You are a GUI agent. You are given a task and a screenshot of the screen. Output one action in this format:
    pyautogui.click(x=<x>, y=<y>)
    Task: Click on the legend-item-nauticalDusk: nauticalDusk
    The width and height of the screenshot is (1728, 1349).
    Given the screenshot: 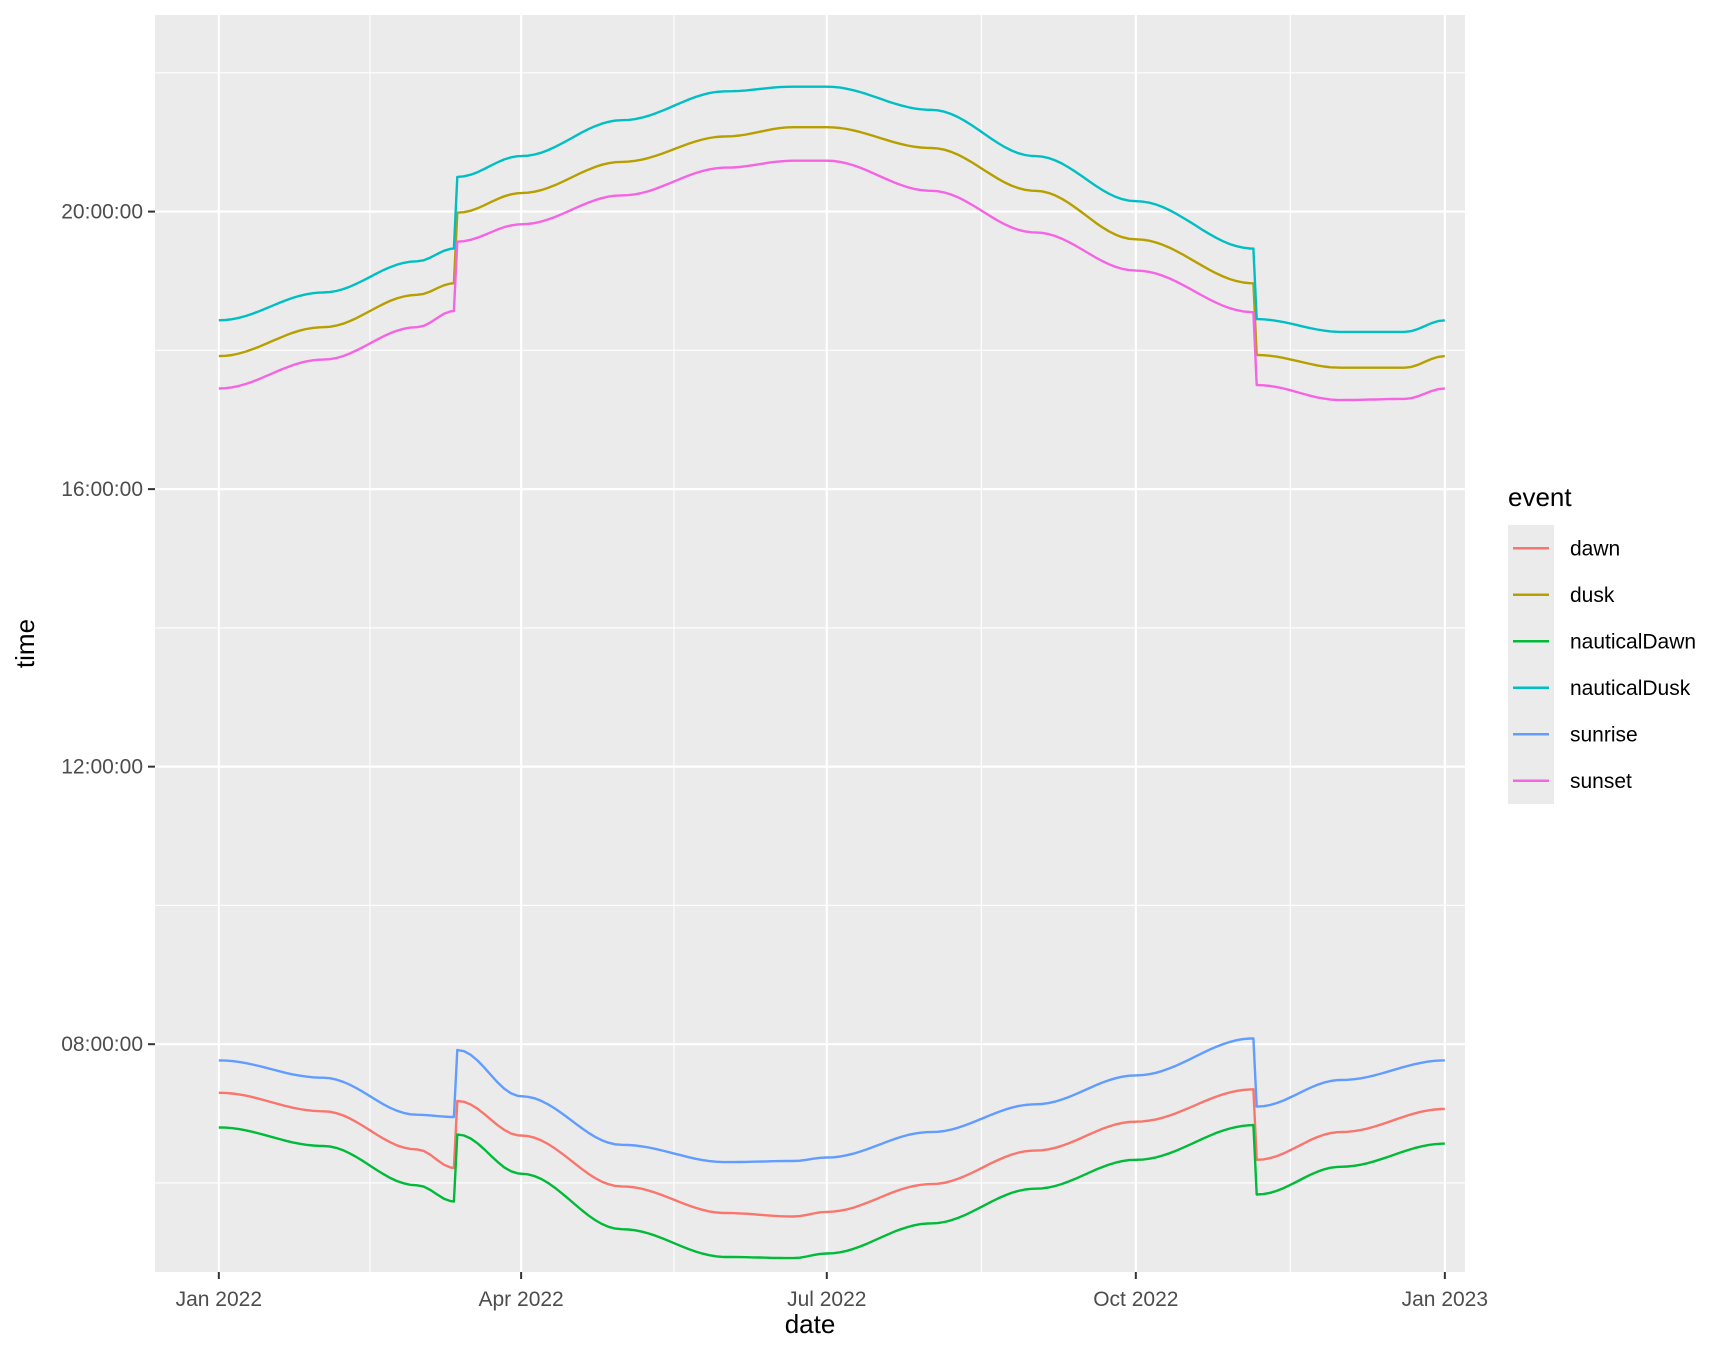 What is the action you would take?
    pyautogui.click(x=1602, y=688)
    